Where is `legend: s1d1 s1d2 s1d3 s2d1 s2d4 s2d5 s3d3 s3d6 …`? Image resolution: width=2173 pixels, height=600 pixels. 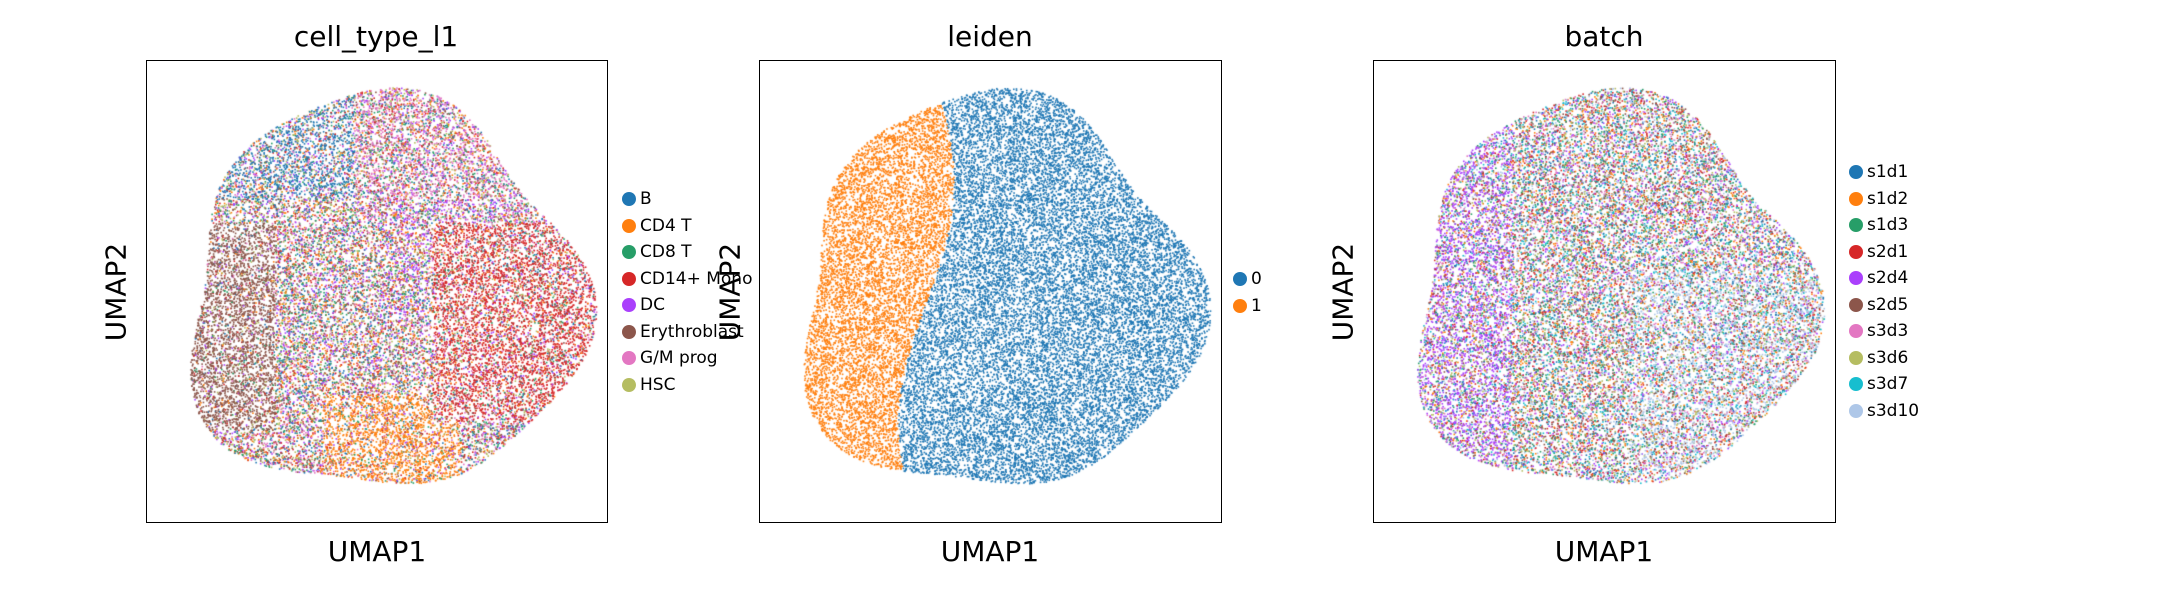
legend: s1d1 s1d2 s1d3 s2d1 s2d4 s2d5 s3d3 s3d6 … is located at coordinates (1884, 291).